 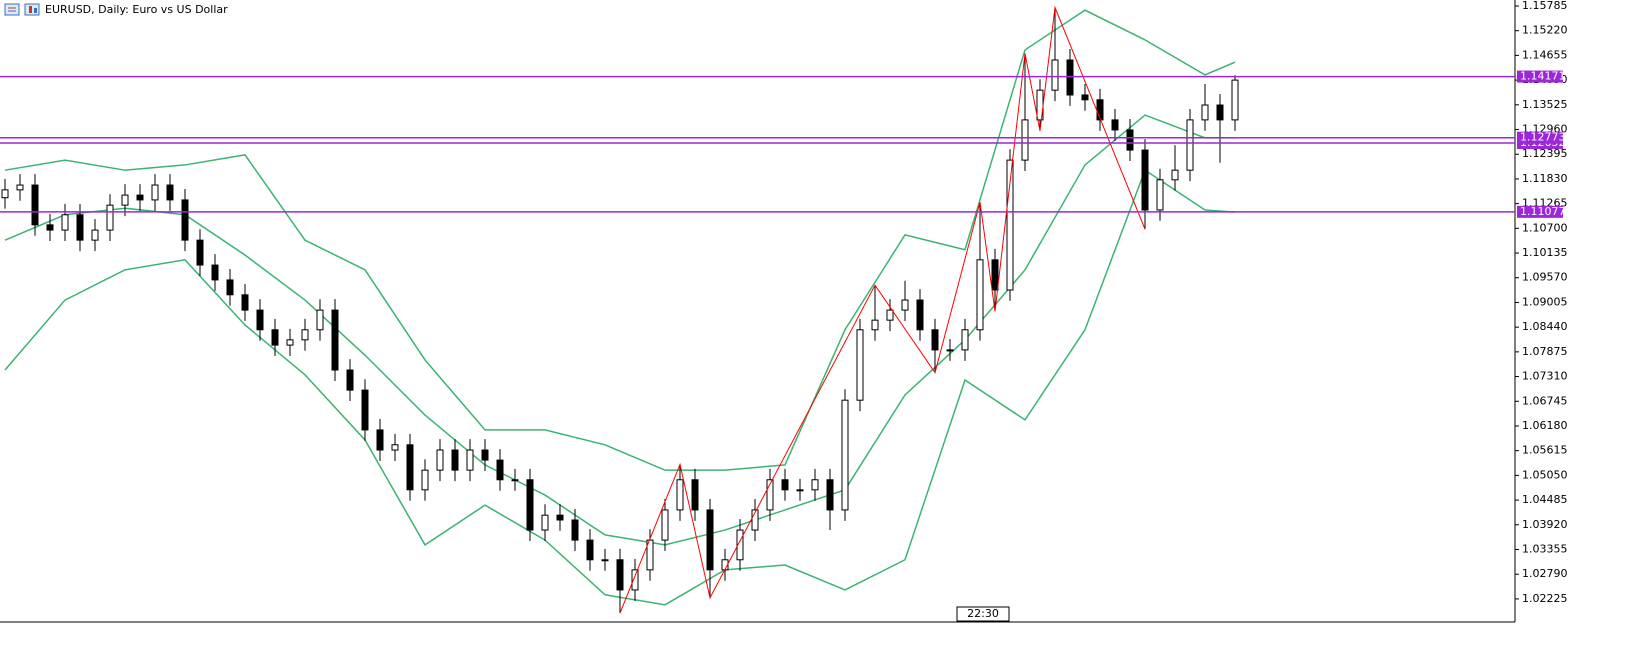 I want to click on y-tick-label: 1.15785, so click(x=1545, y=6).